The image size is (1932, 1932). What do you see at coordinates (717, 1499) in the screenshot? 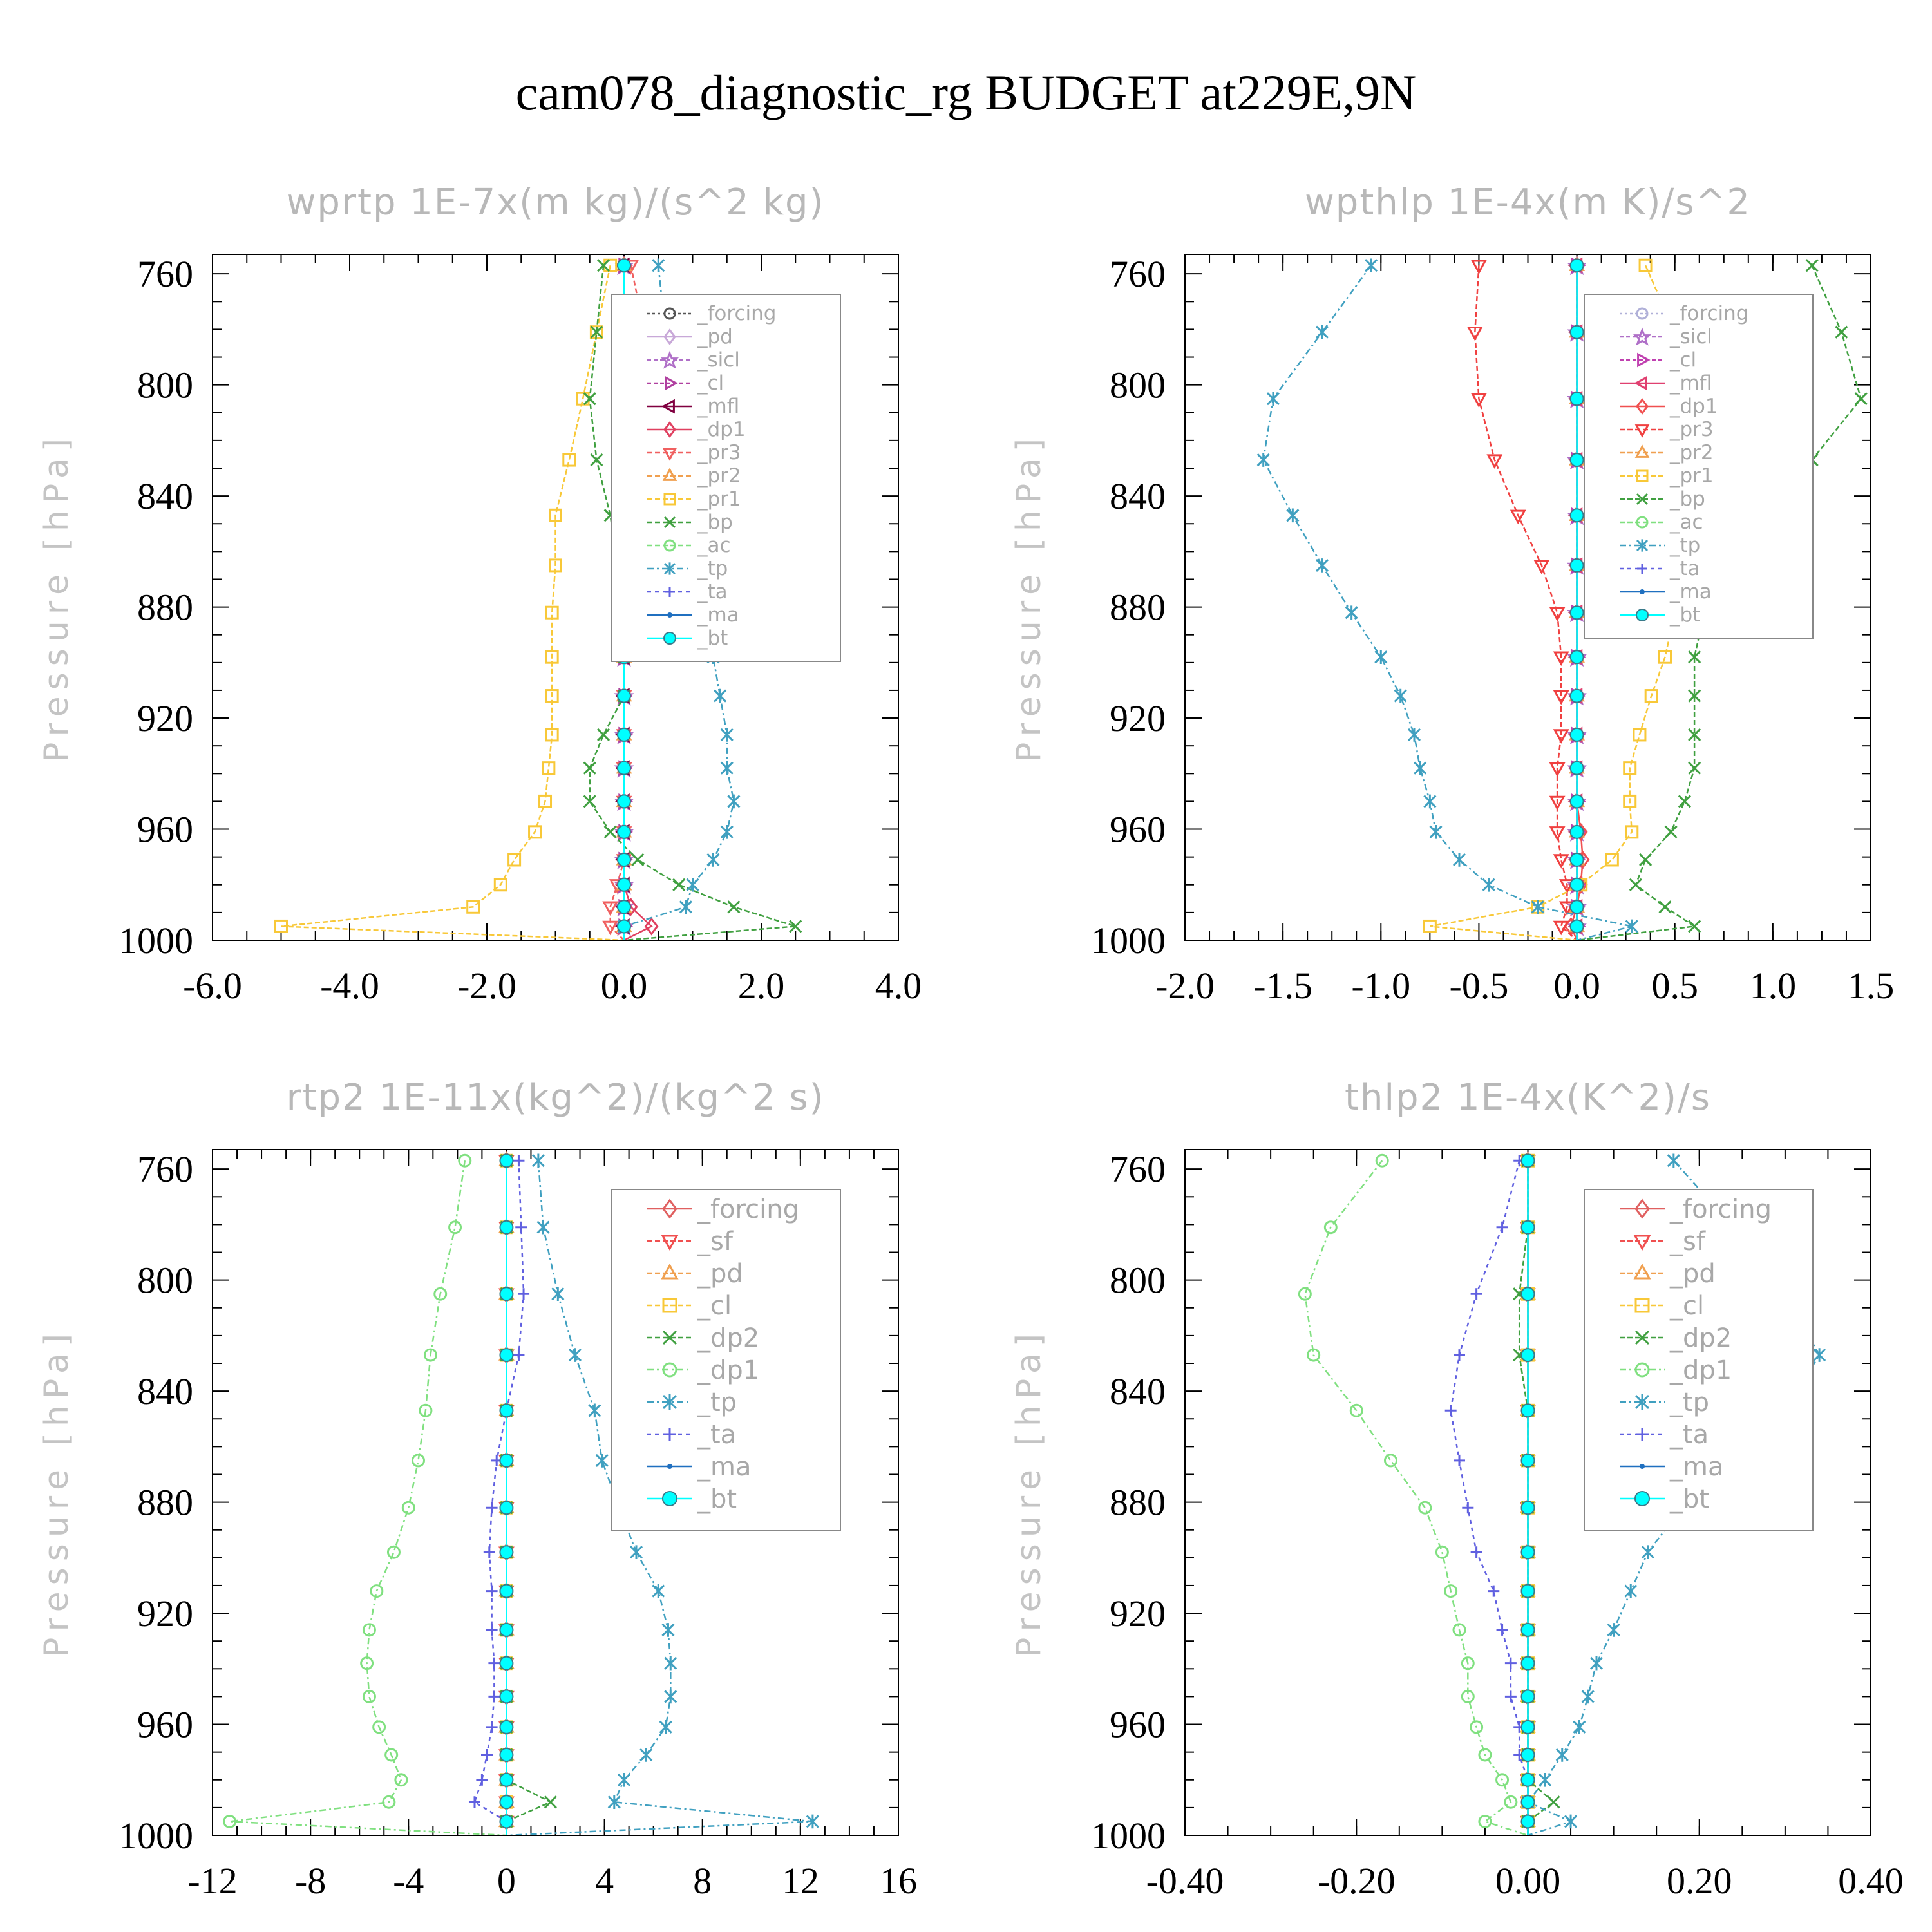
I see `legend-label: _bt` at bounding box center [717, 1499].